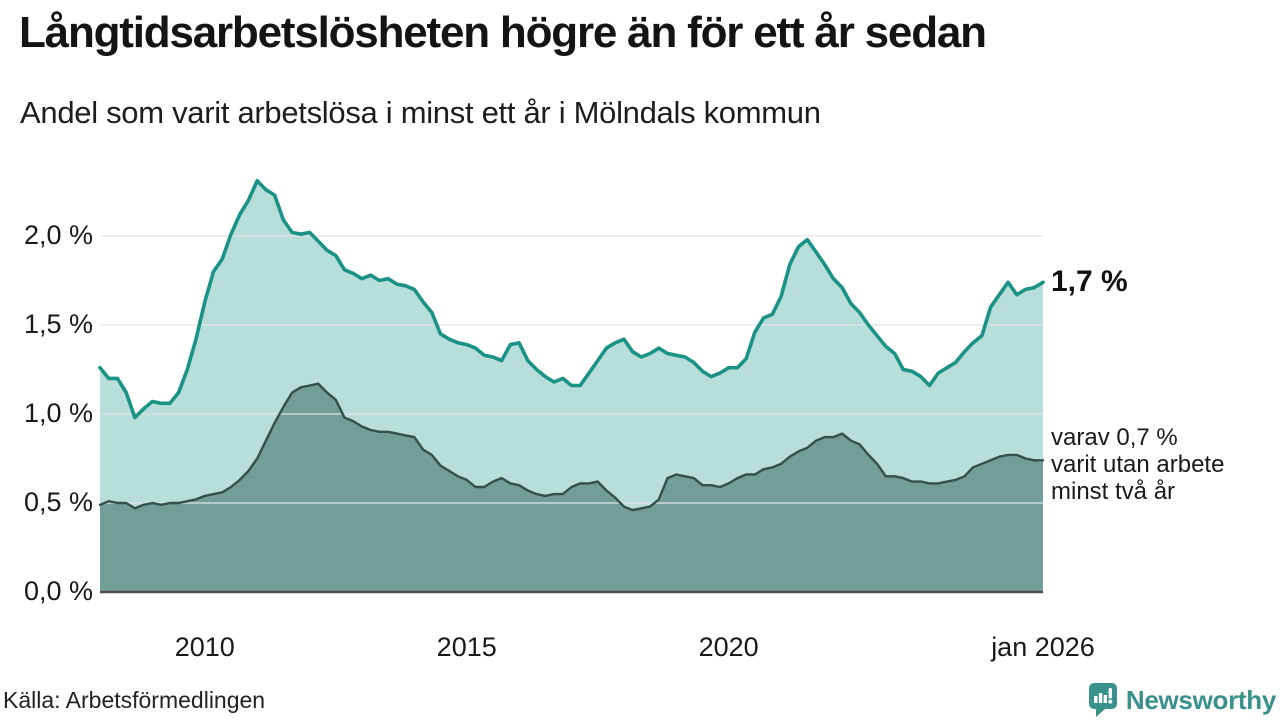  Describe the element at coordinates (571, 447) in the screenshot. I see `two-year-line` at that location.